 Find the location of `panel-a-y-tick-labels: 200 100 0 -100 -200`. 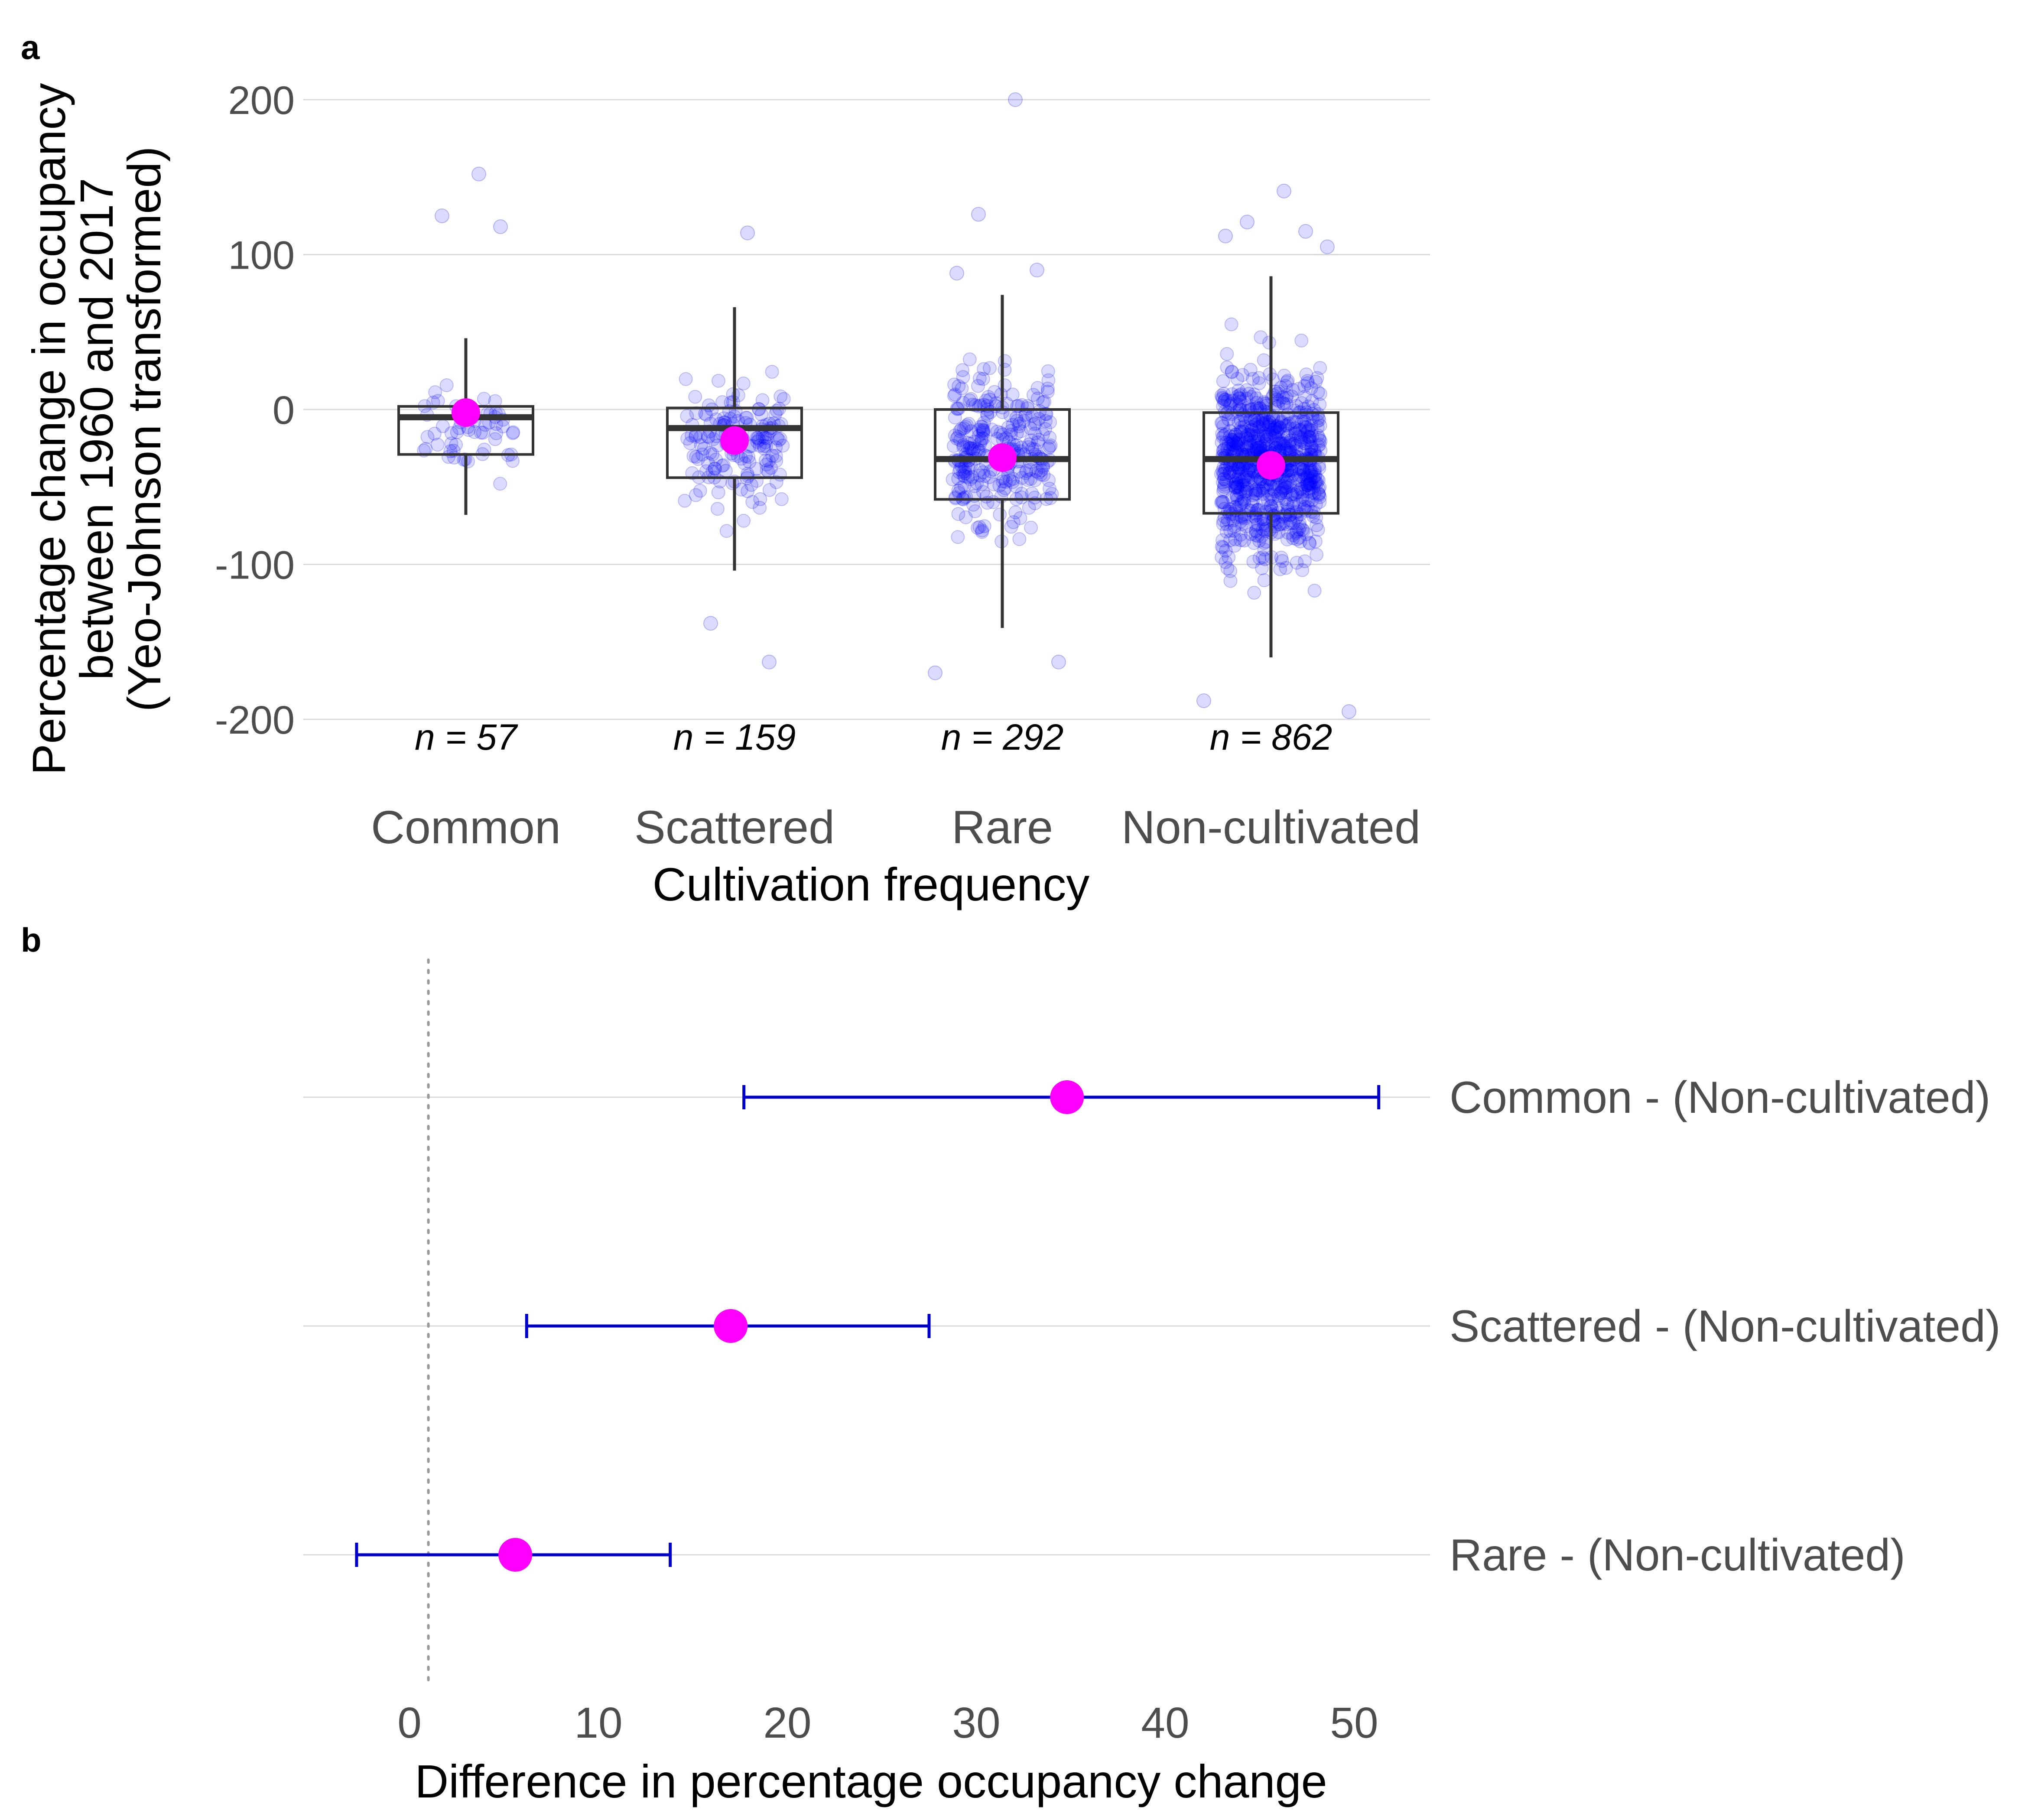

panel-a-y-tick-labels: 200 100 0 -100 -200 is located at coordinates (255, 410).